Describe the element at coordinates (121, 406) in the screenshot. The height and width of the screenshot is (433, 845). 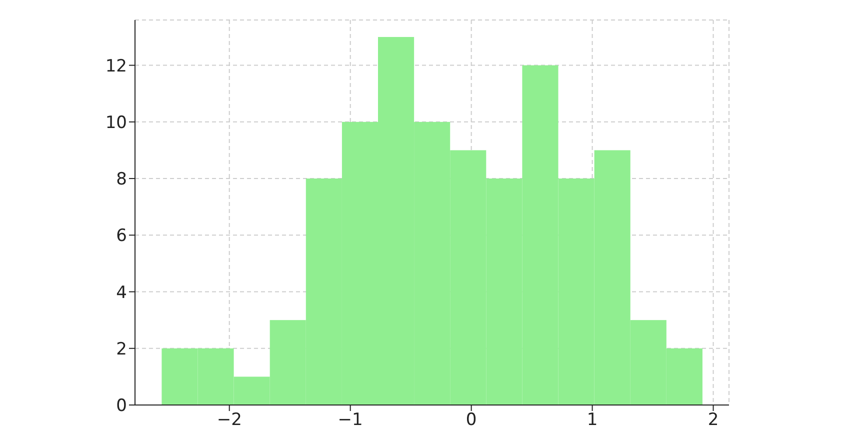
I see `y-tick-label: 0` at that location.